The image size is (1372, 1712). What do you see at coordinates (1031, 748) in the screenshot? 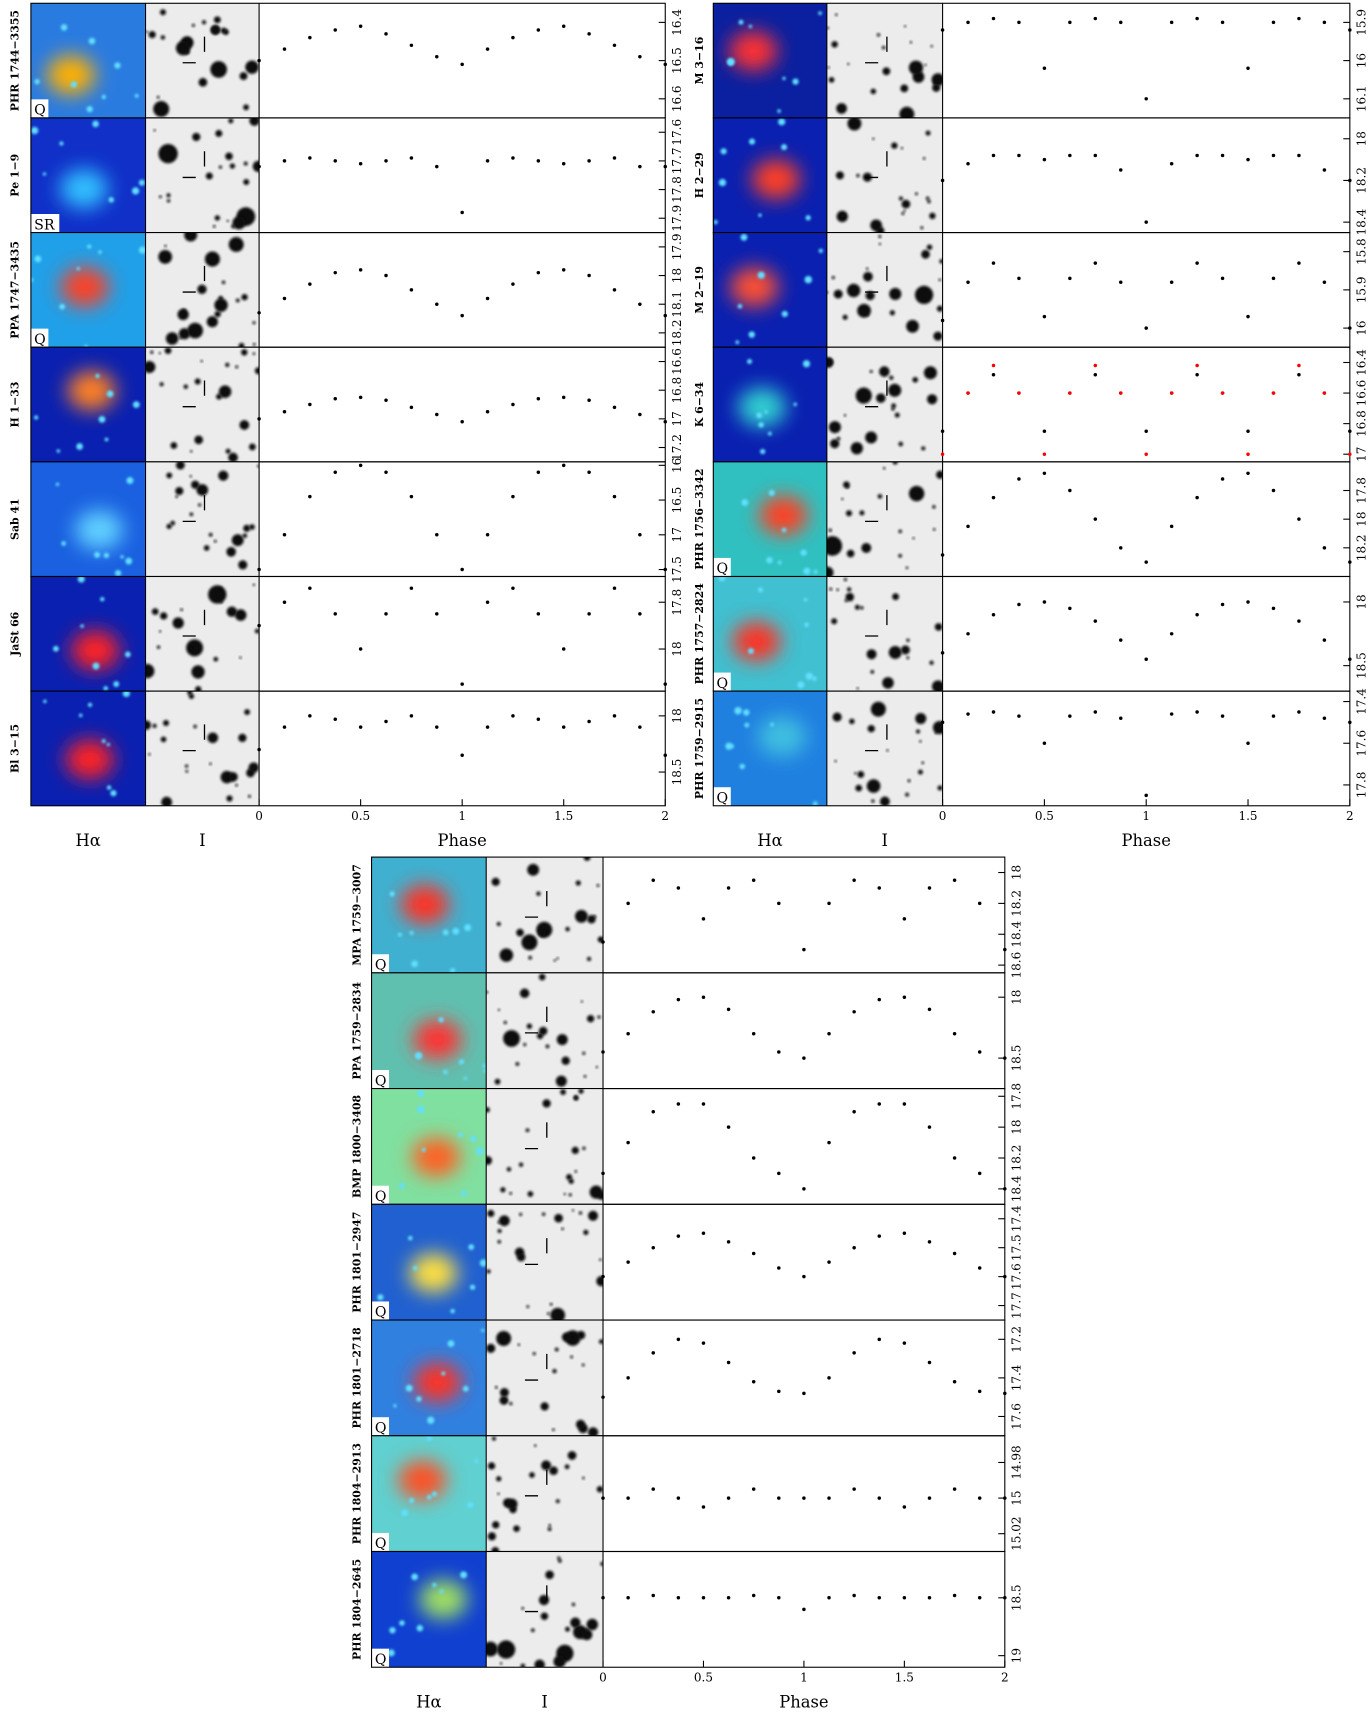
I see `panel-frame` at bounding box center [1031, 748].